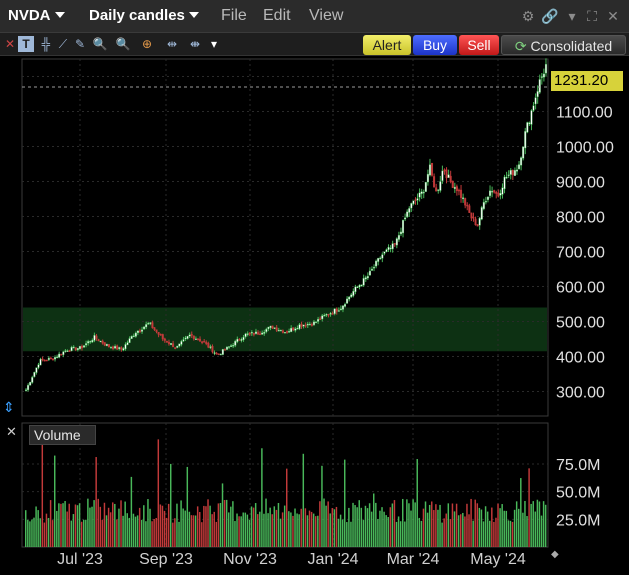 This screenshot has height=575, width=629. Describe the element at coordinates (46, 44) in the screenshot. I see `bar-tool-icon: ╬` at that location.